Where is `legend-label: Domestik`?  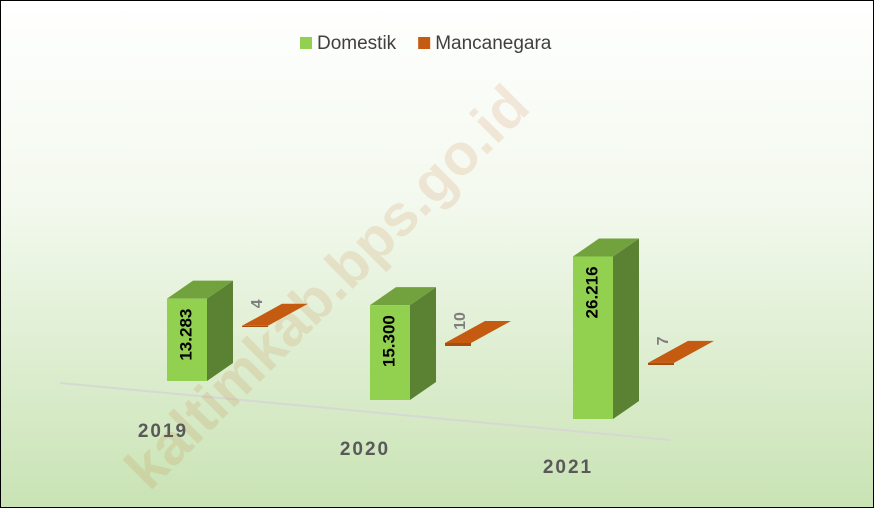
legend-label: Domestik is located at coordinates (357, 43).